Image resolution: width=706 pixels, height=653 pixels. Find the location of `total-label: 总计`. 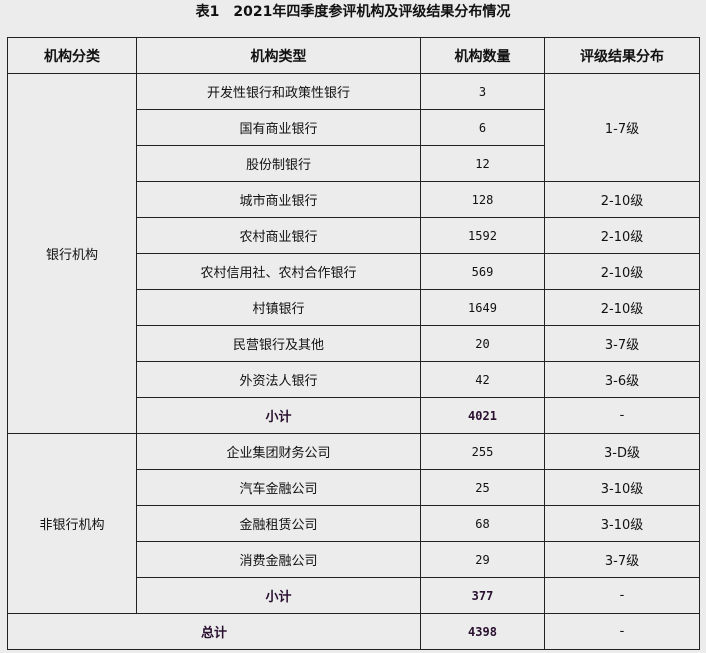

total-label: 总计 is located at coordinates (214, 631).